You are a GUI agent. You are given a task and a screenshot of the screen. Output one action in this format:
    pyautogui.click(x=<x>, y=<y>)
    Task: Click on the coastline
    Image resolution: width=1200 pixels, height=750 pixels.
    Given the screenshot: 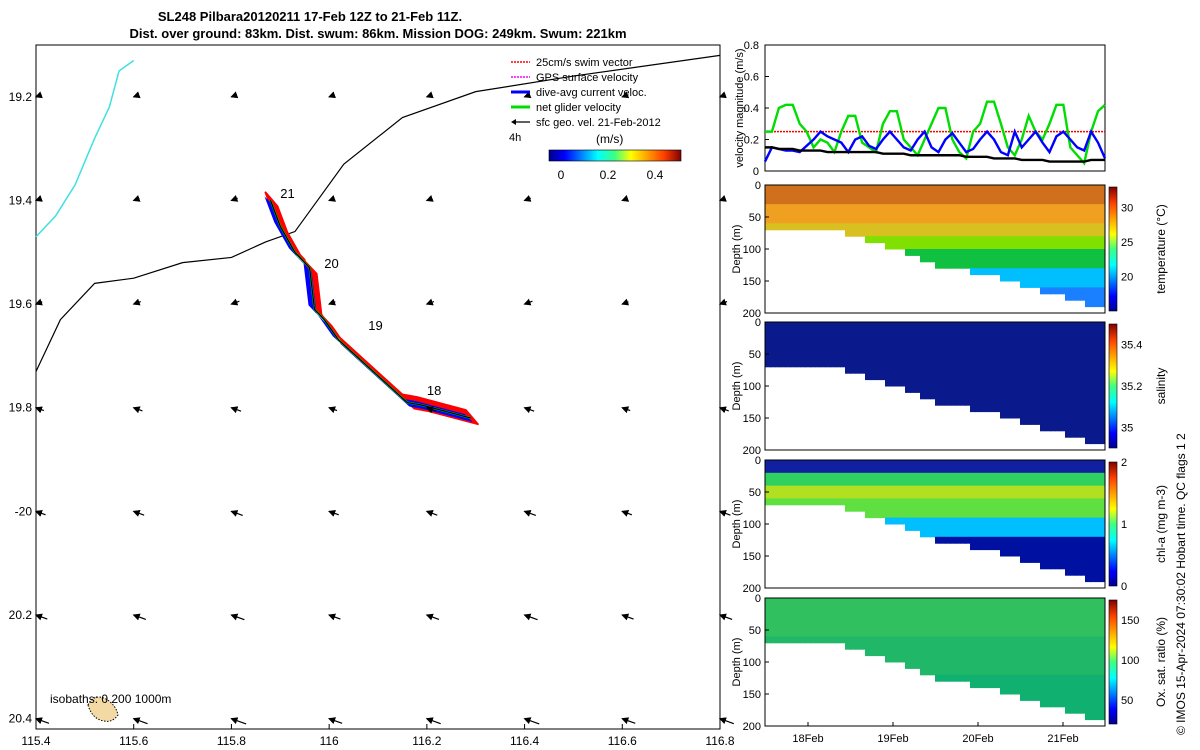 What is the action you would take?
    pyautogui.click(x=85, y=148)
    